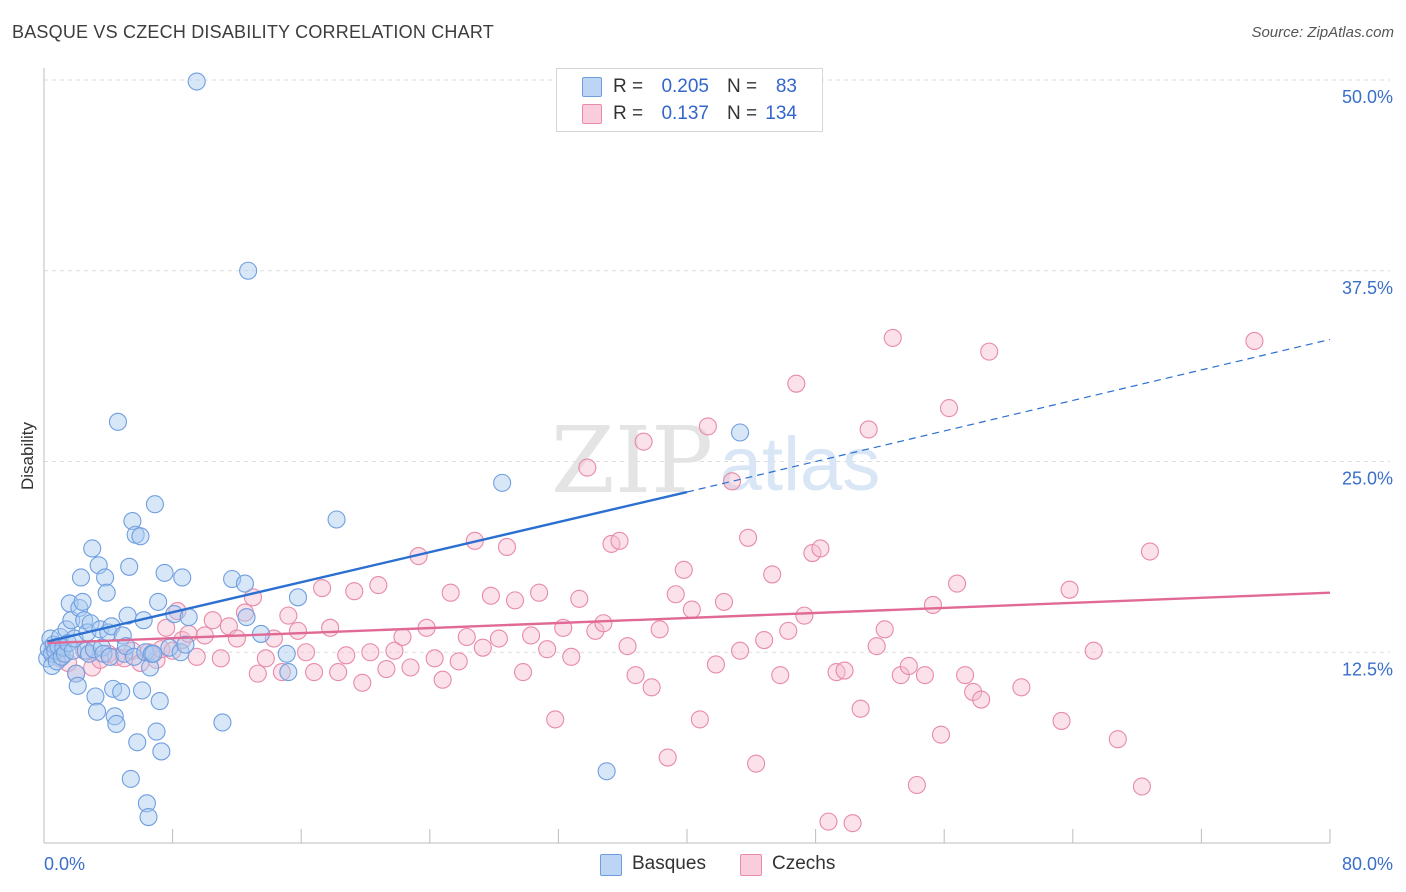 The image size is (1406, 892). Describe the element at coordinates (592, 114) in the screenshot. I see `czech-swatch` at that location.